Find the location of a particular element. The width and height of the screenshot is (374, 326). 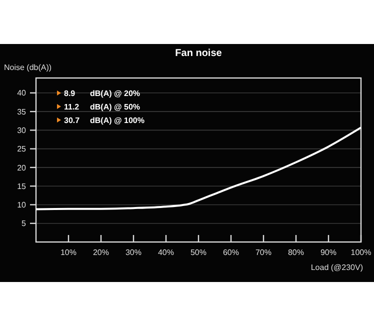

y-tick-label: 25 is located at coordinates (22, 149).